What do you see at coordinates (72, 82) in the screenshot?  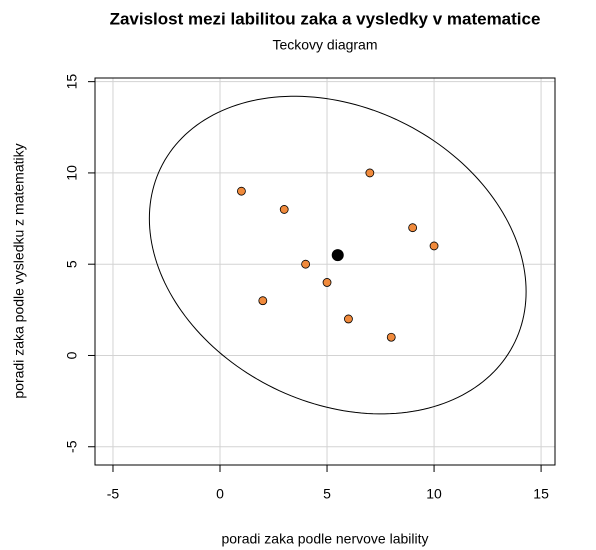 I see `y-tick-label: 15` at bounding box center [72, 82].